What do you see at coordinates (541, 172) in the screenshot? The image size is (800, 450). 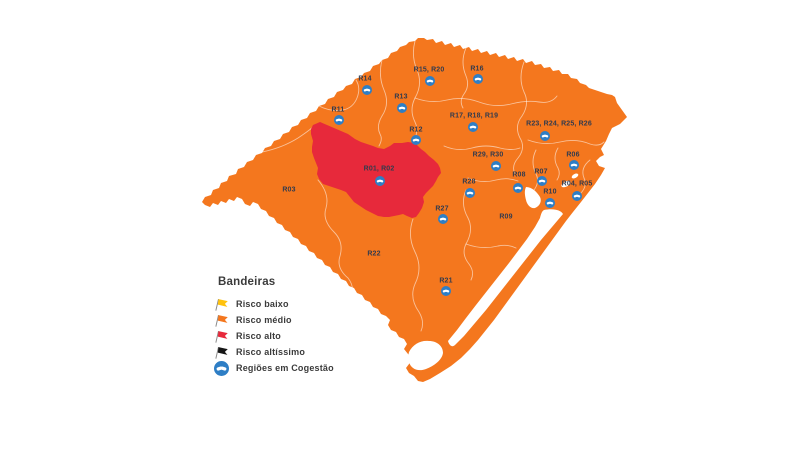 I see `region-label: R07` at bounding box center [541, 172].